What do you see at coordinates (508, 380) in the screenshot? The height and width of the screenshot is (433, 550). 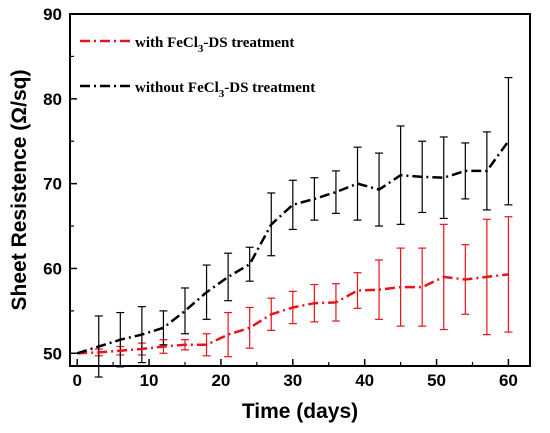 I see `x-tick-label: 60` at bounding box center [508, 380].